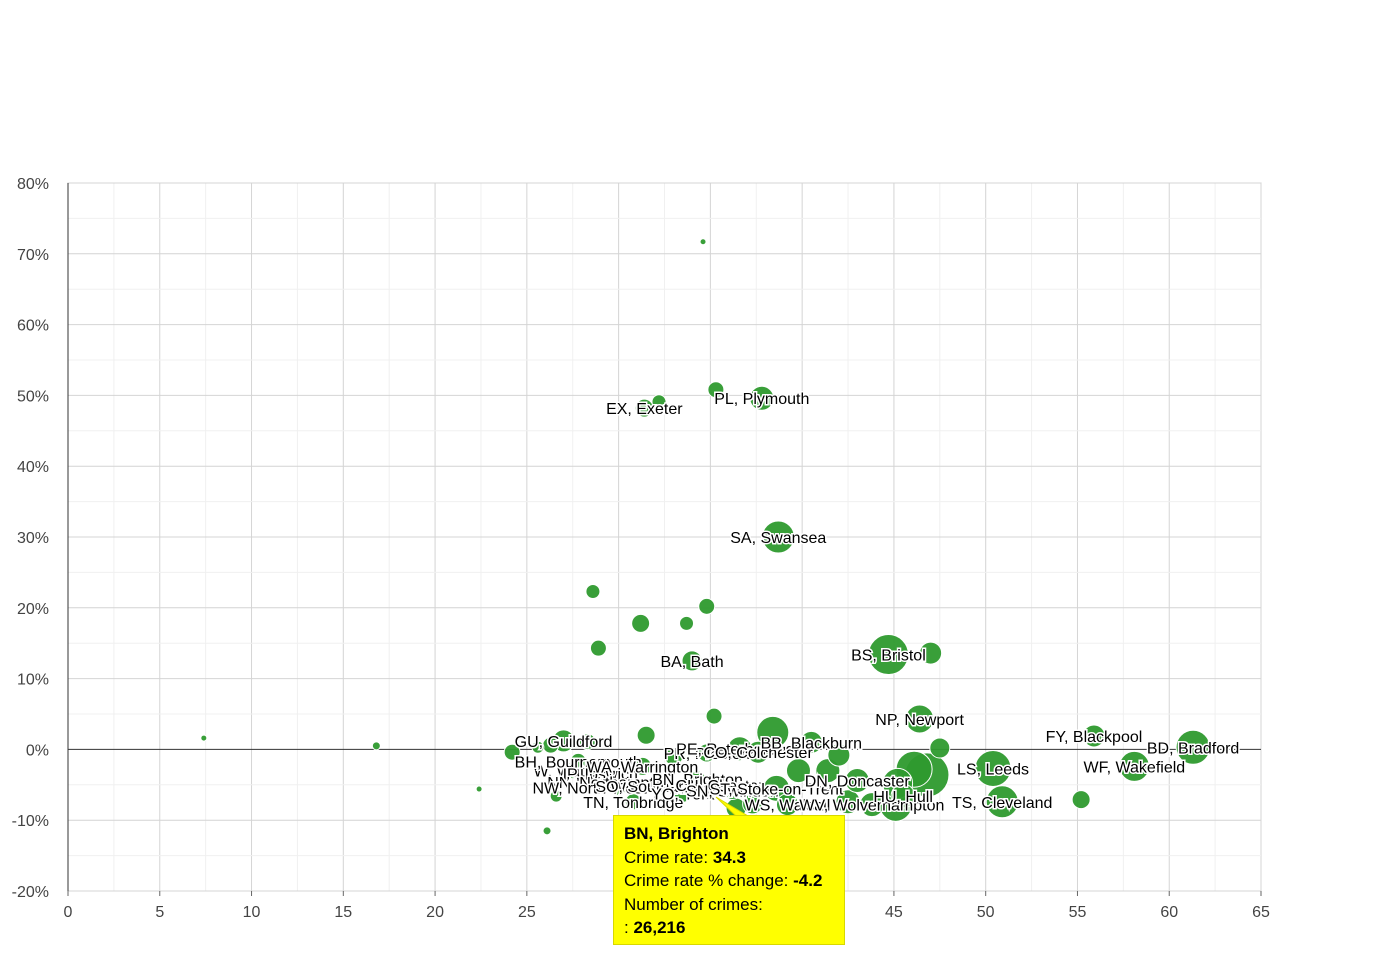 The image size is (1390, 980). I want to click on y-tick-label: -20%, so click(30, 892).